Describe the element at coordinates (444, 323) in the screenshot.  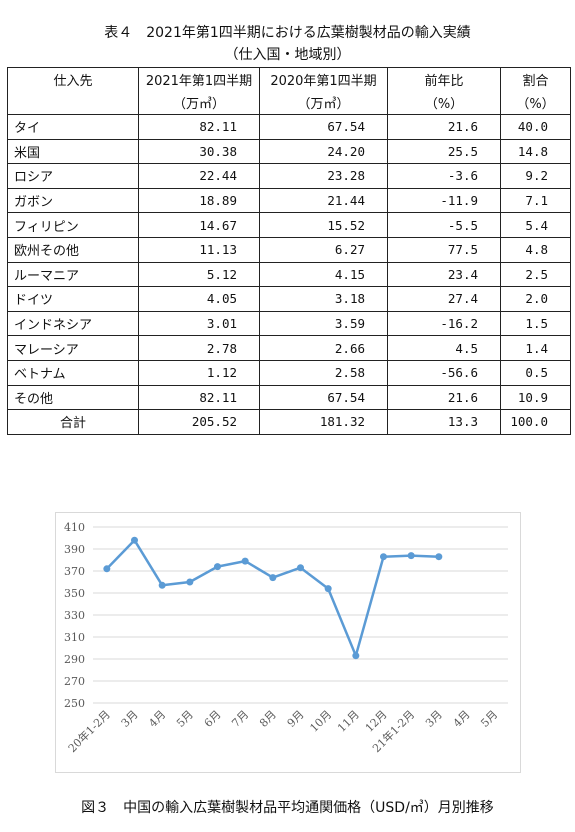
I see `value-cell-yoy: -16.2` at that location.